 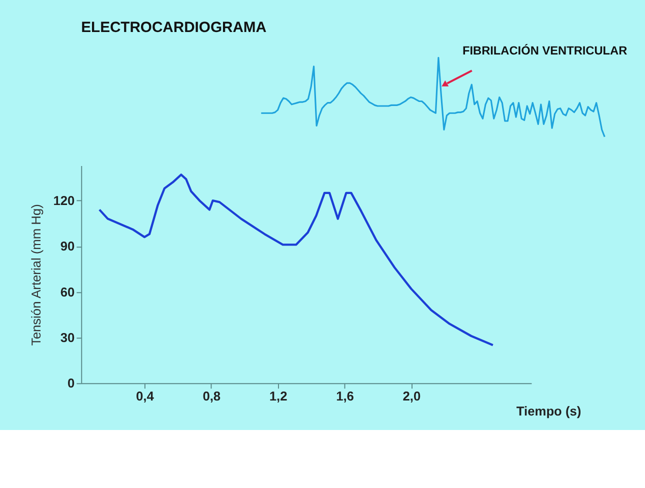 I want to click on annotation: FIBRILACIÓN VENTRICULAR, so click(x=545, y=51).